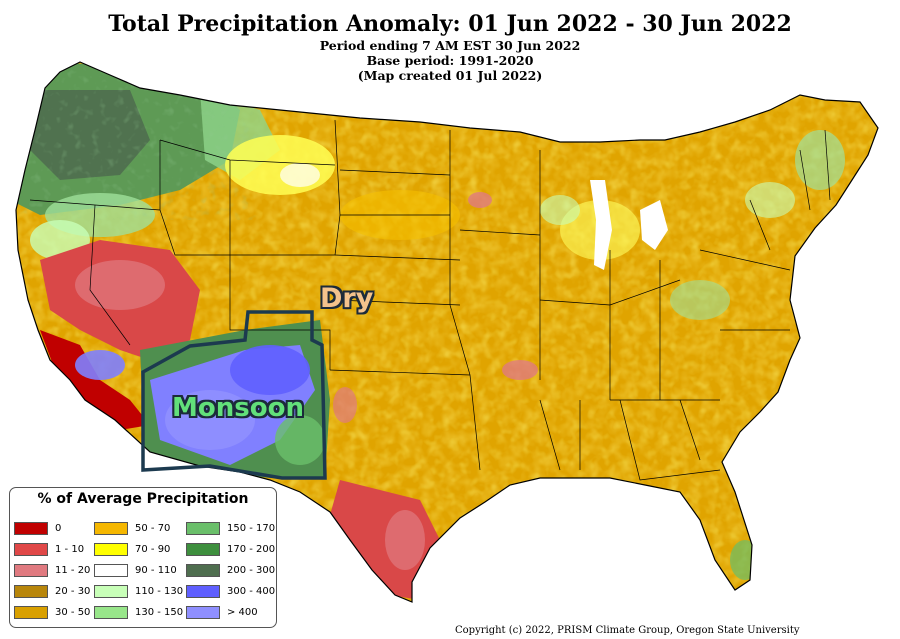 The image size is (900, 639). Describe the element at coordinates (143, 499) in the screenshot. I see `legend-title: % of Average Precipitation` at that location.